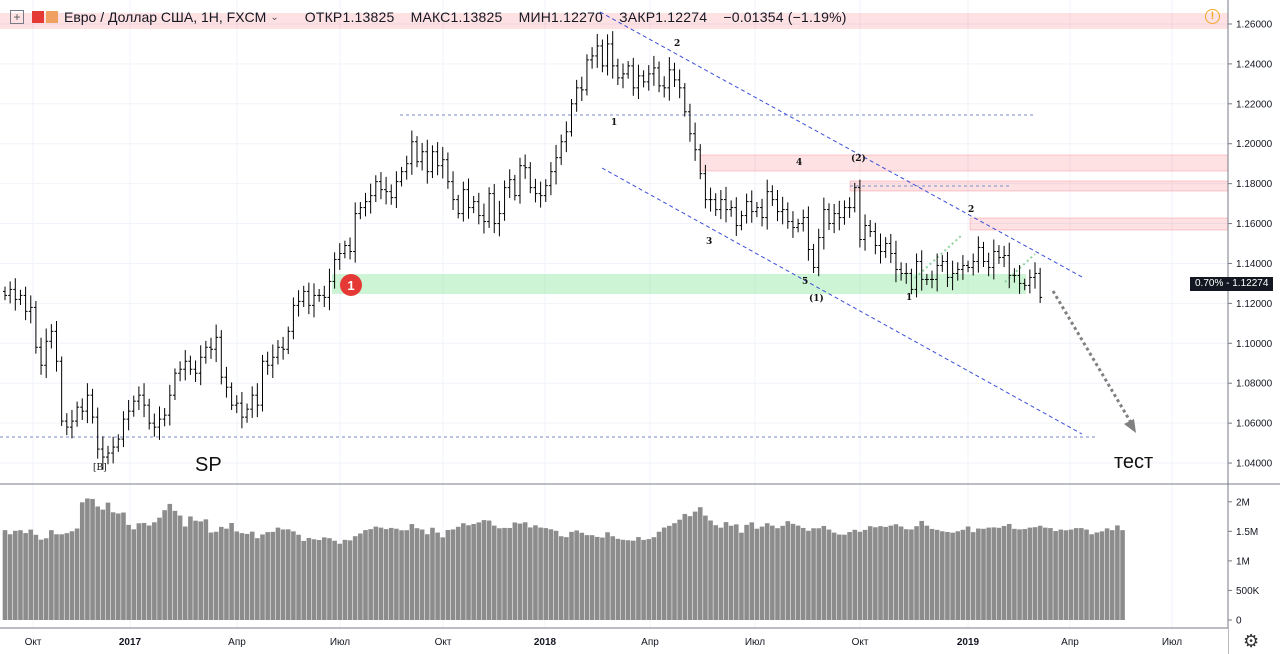  Describe the element at coordinates (1130, 426) in the screenshot. I see `forecast-arrow-head` at that location.